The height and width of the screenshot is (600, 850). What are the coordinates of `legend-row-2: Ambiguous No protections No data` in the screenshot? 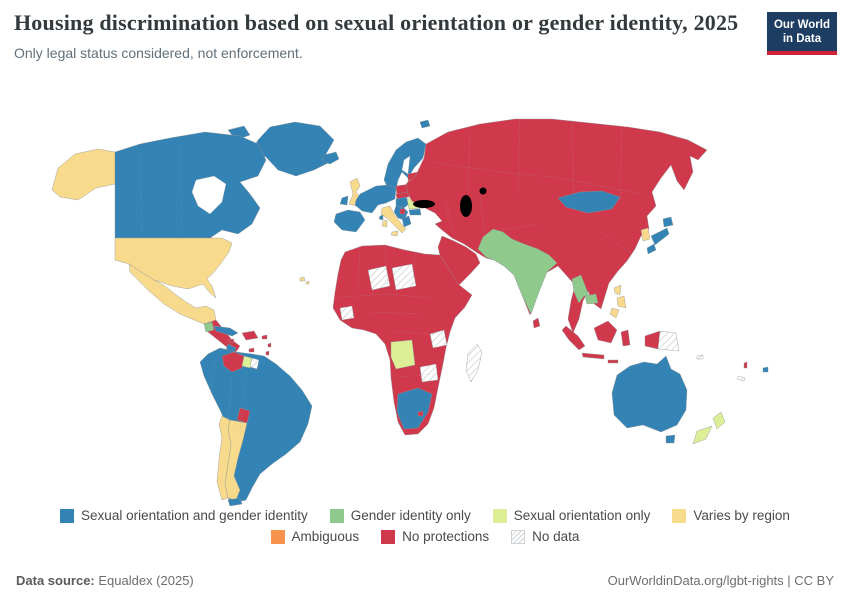 It's located at (425, 536).